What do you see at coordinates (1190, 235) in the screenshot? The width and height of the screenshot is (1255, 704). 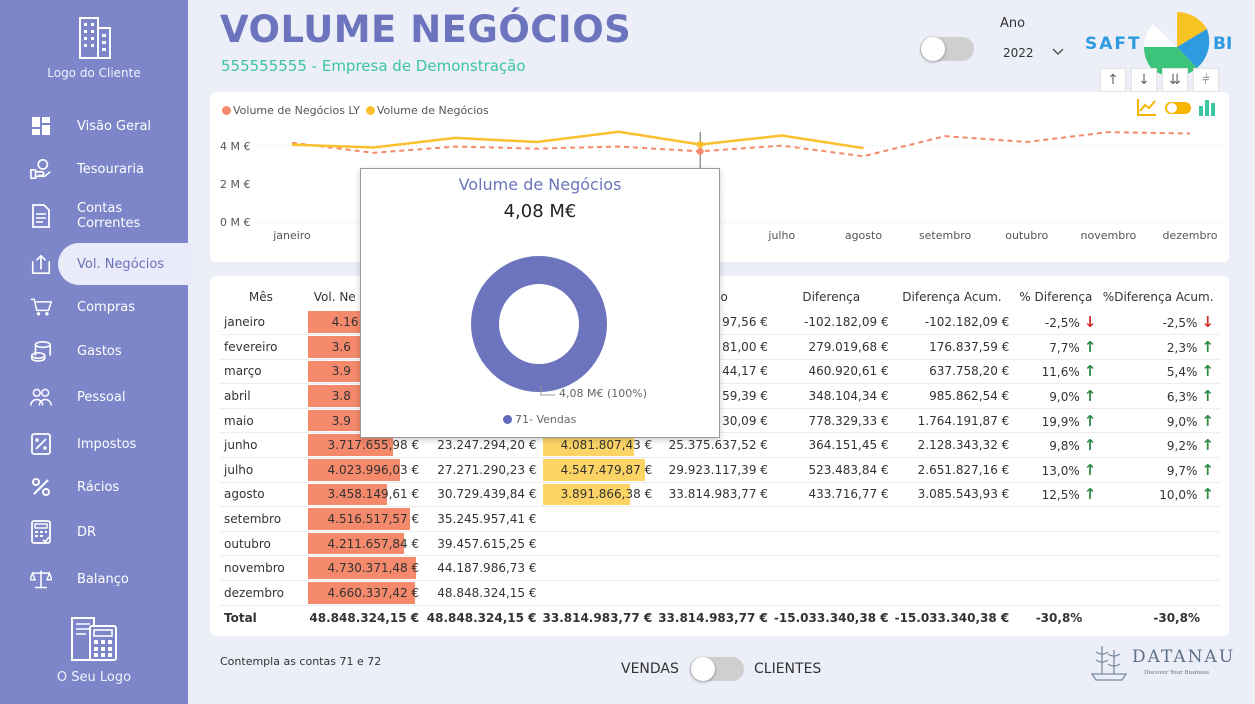 I see `x-tick-label: dezembro` at bounding box center [1190, 235].